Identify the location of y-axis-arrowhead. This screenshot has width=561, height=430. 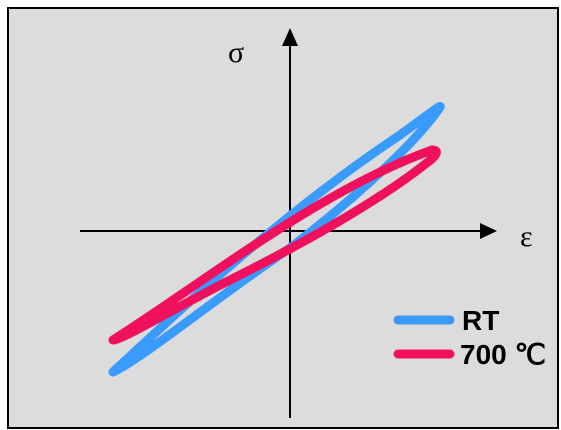
(290, 37).